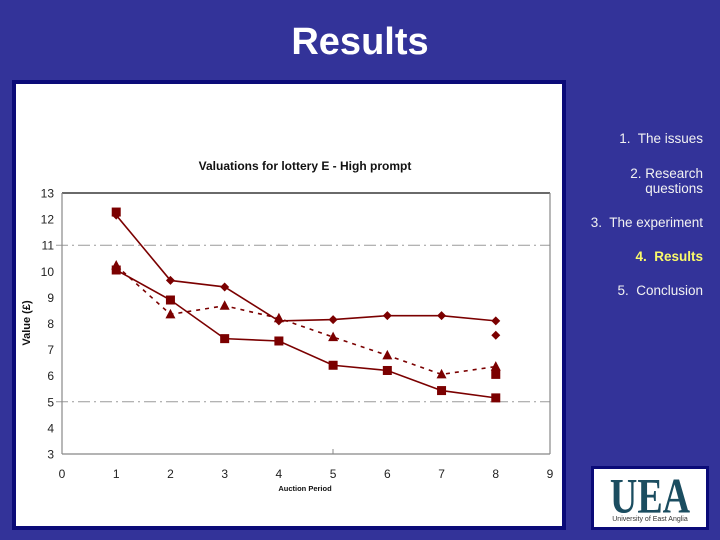 This screenshot has height=540, width=720. What do you see at coordinates (441, 474) in the screenshot?
I see `x-tick-label: 7` at bounding box center [441, 474].